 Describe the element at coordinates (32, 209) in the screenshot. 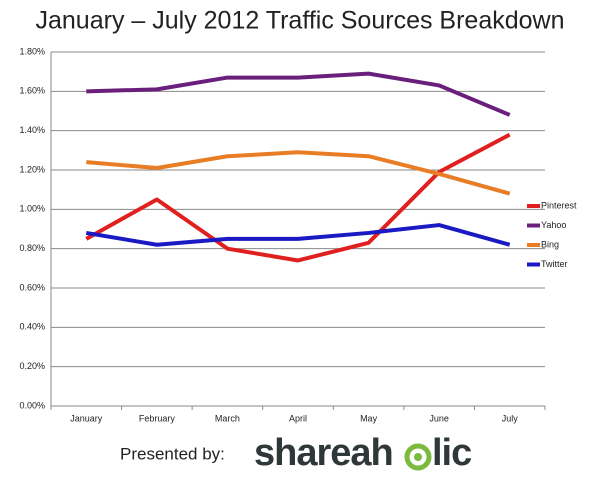

I see `y-tick-label: 1.00%` at that location.